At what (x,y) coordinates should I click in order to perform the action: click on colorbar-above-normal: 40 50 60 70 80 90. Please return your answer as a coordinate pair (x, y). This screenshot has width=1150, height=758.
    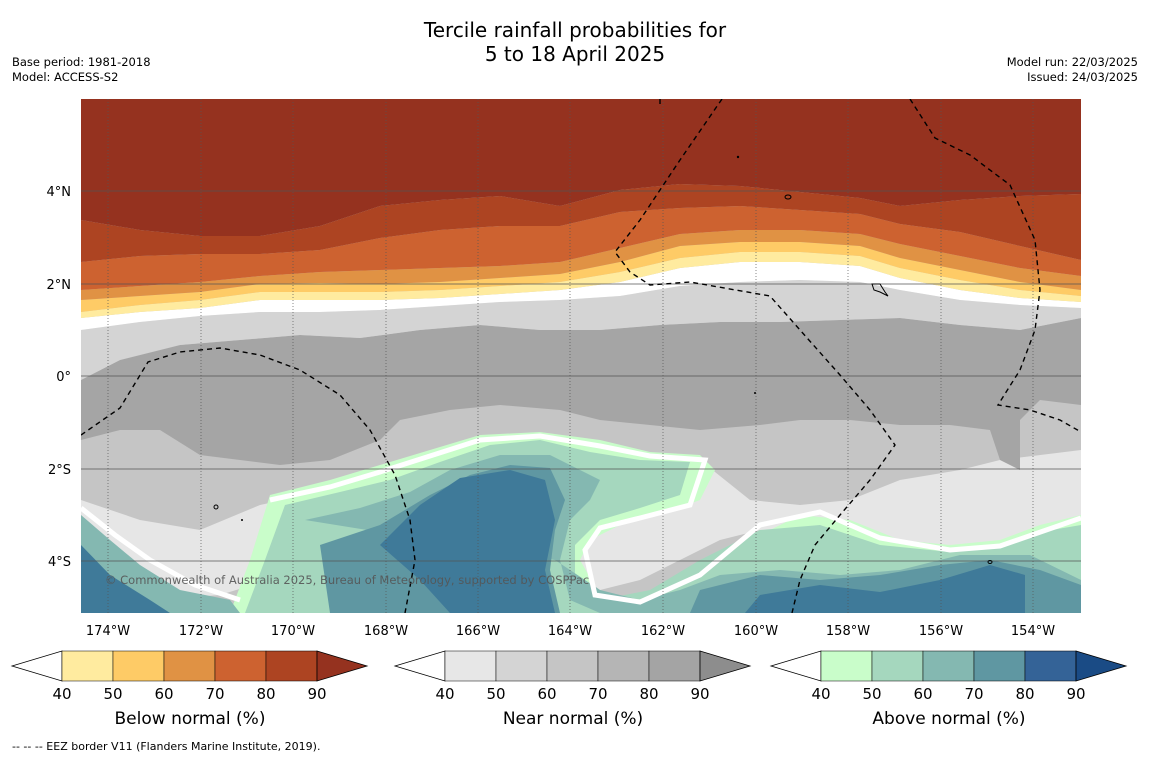
    Looking at the image, I should click on (948, 676).